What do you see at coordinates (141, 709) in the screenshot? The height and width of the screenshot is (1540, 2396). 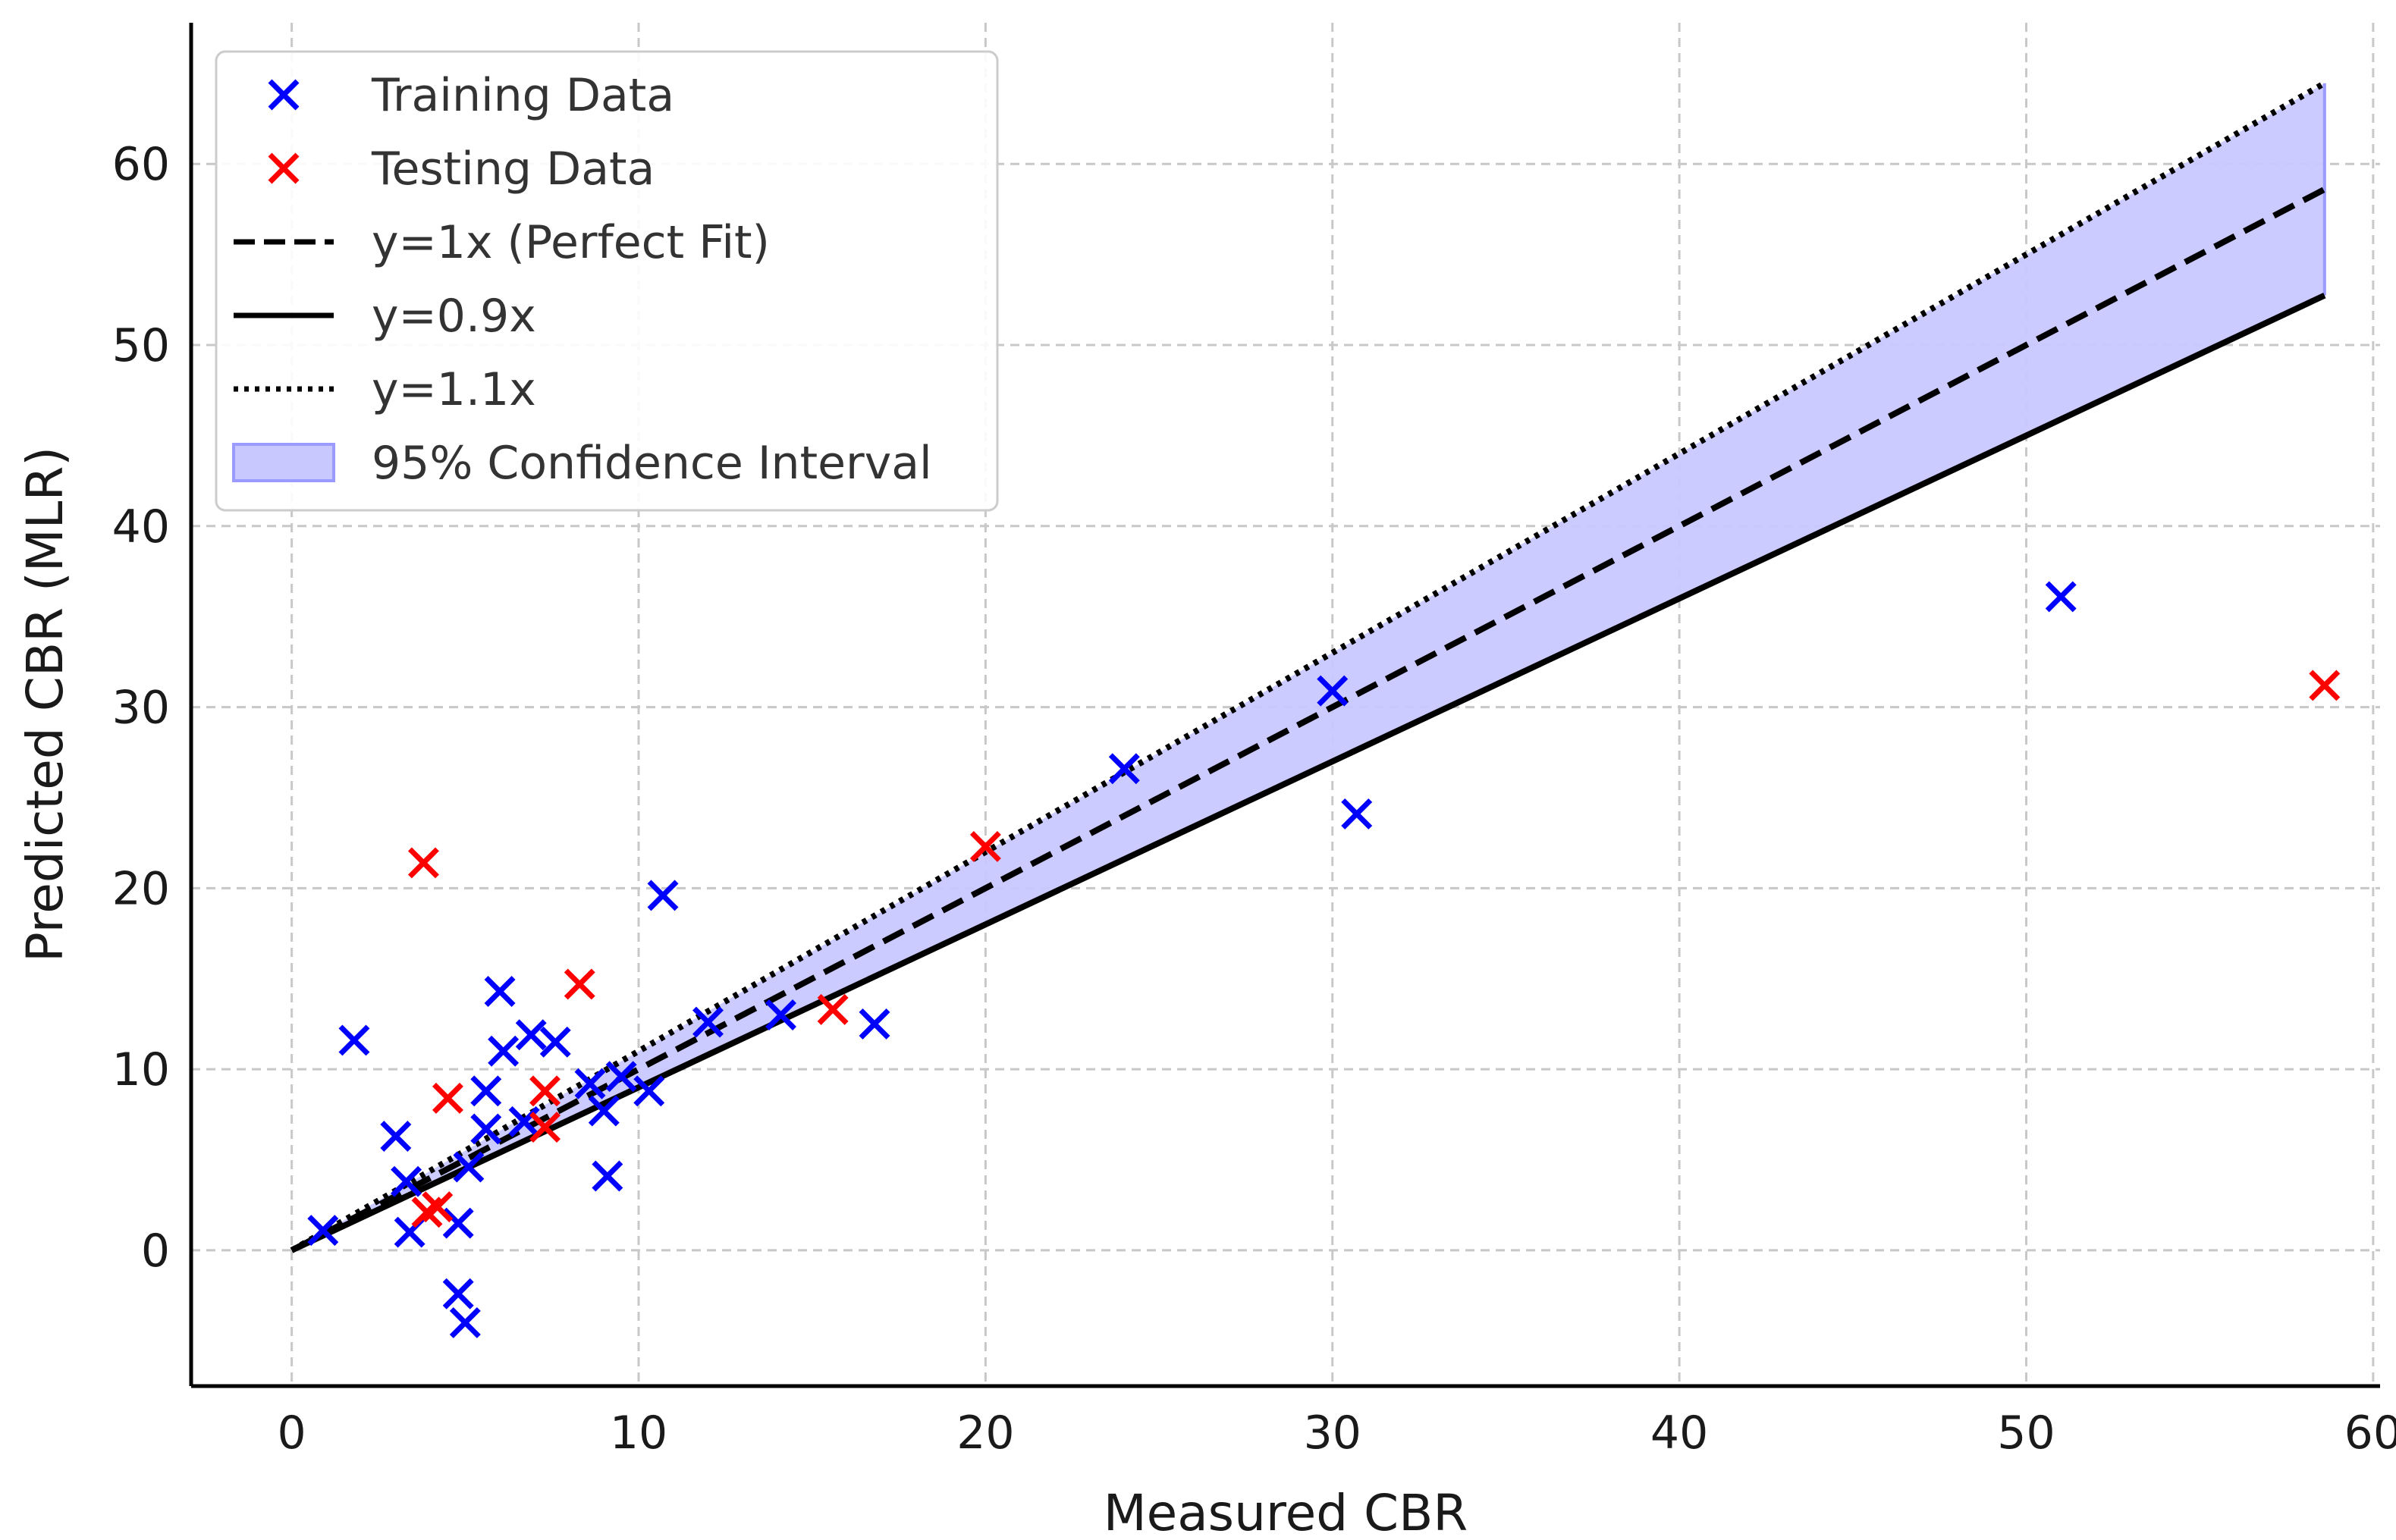 I see `y-tick-label: 30` at bounding box center [141, 709].